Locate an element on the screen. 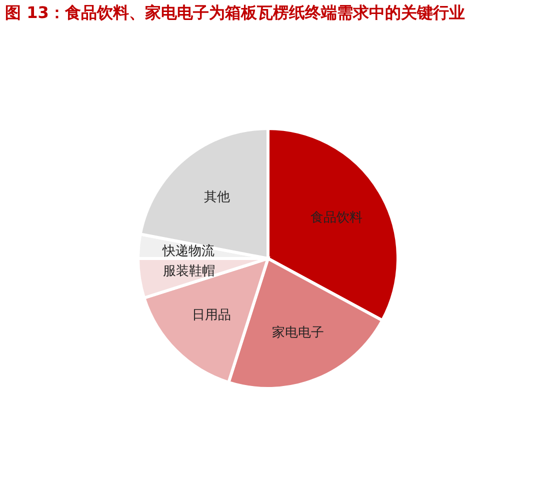 This screenshot has width=536, height=481. slice-label: 日用品 is located at coordinates (211, 316).